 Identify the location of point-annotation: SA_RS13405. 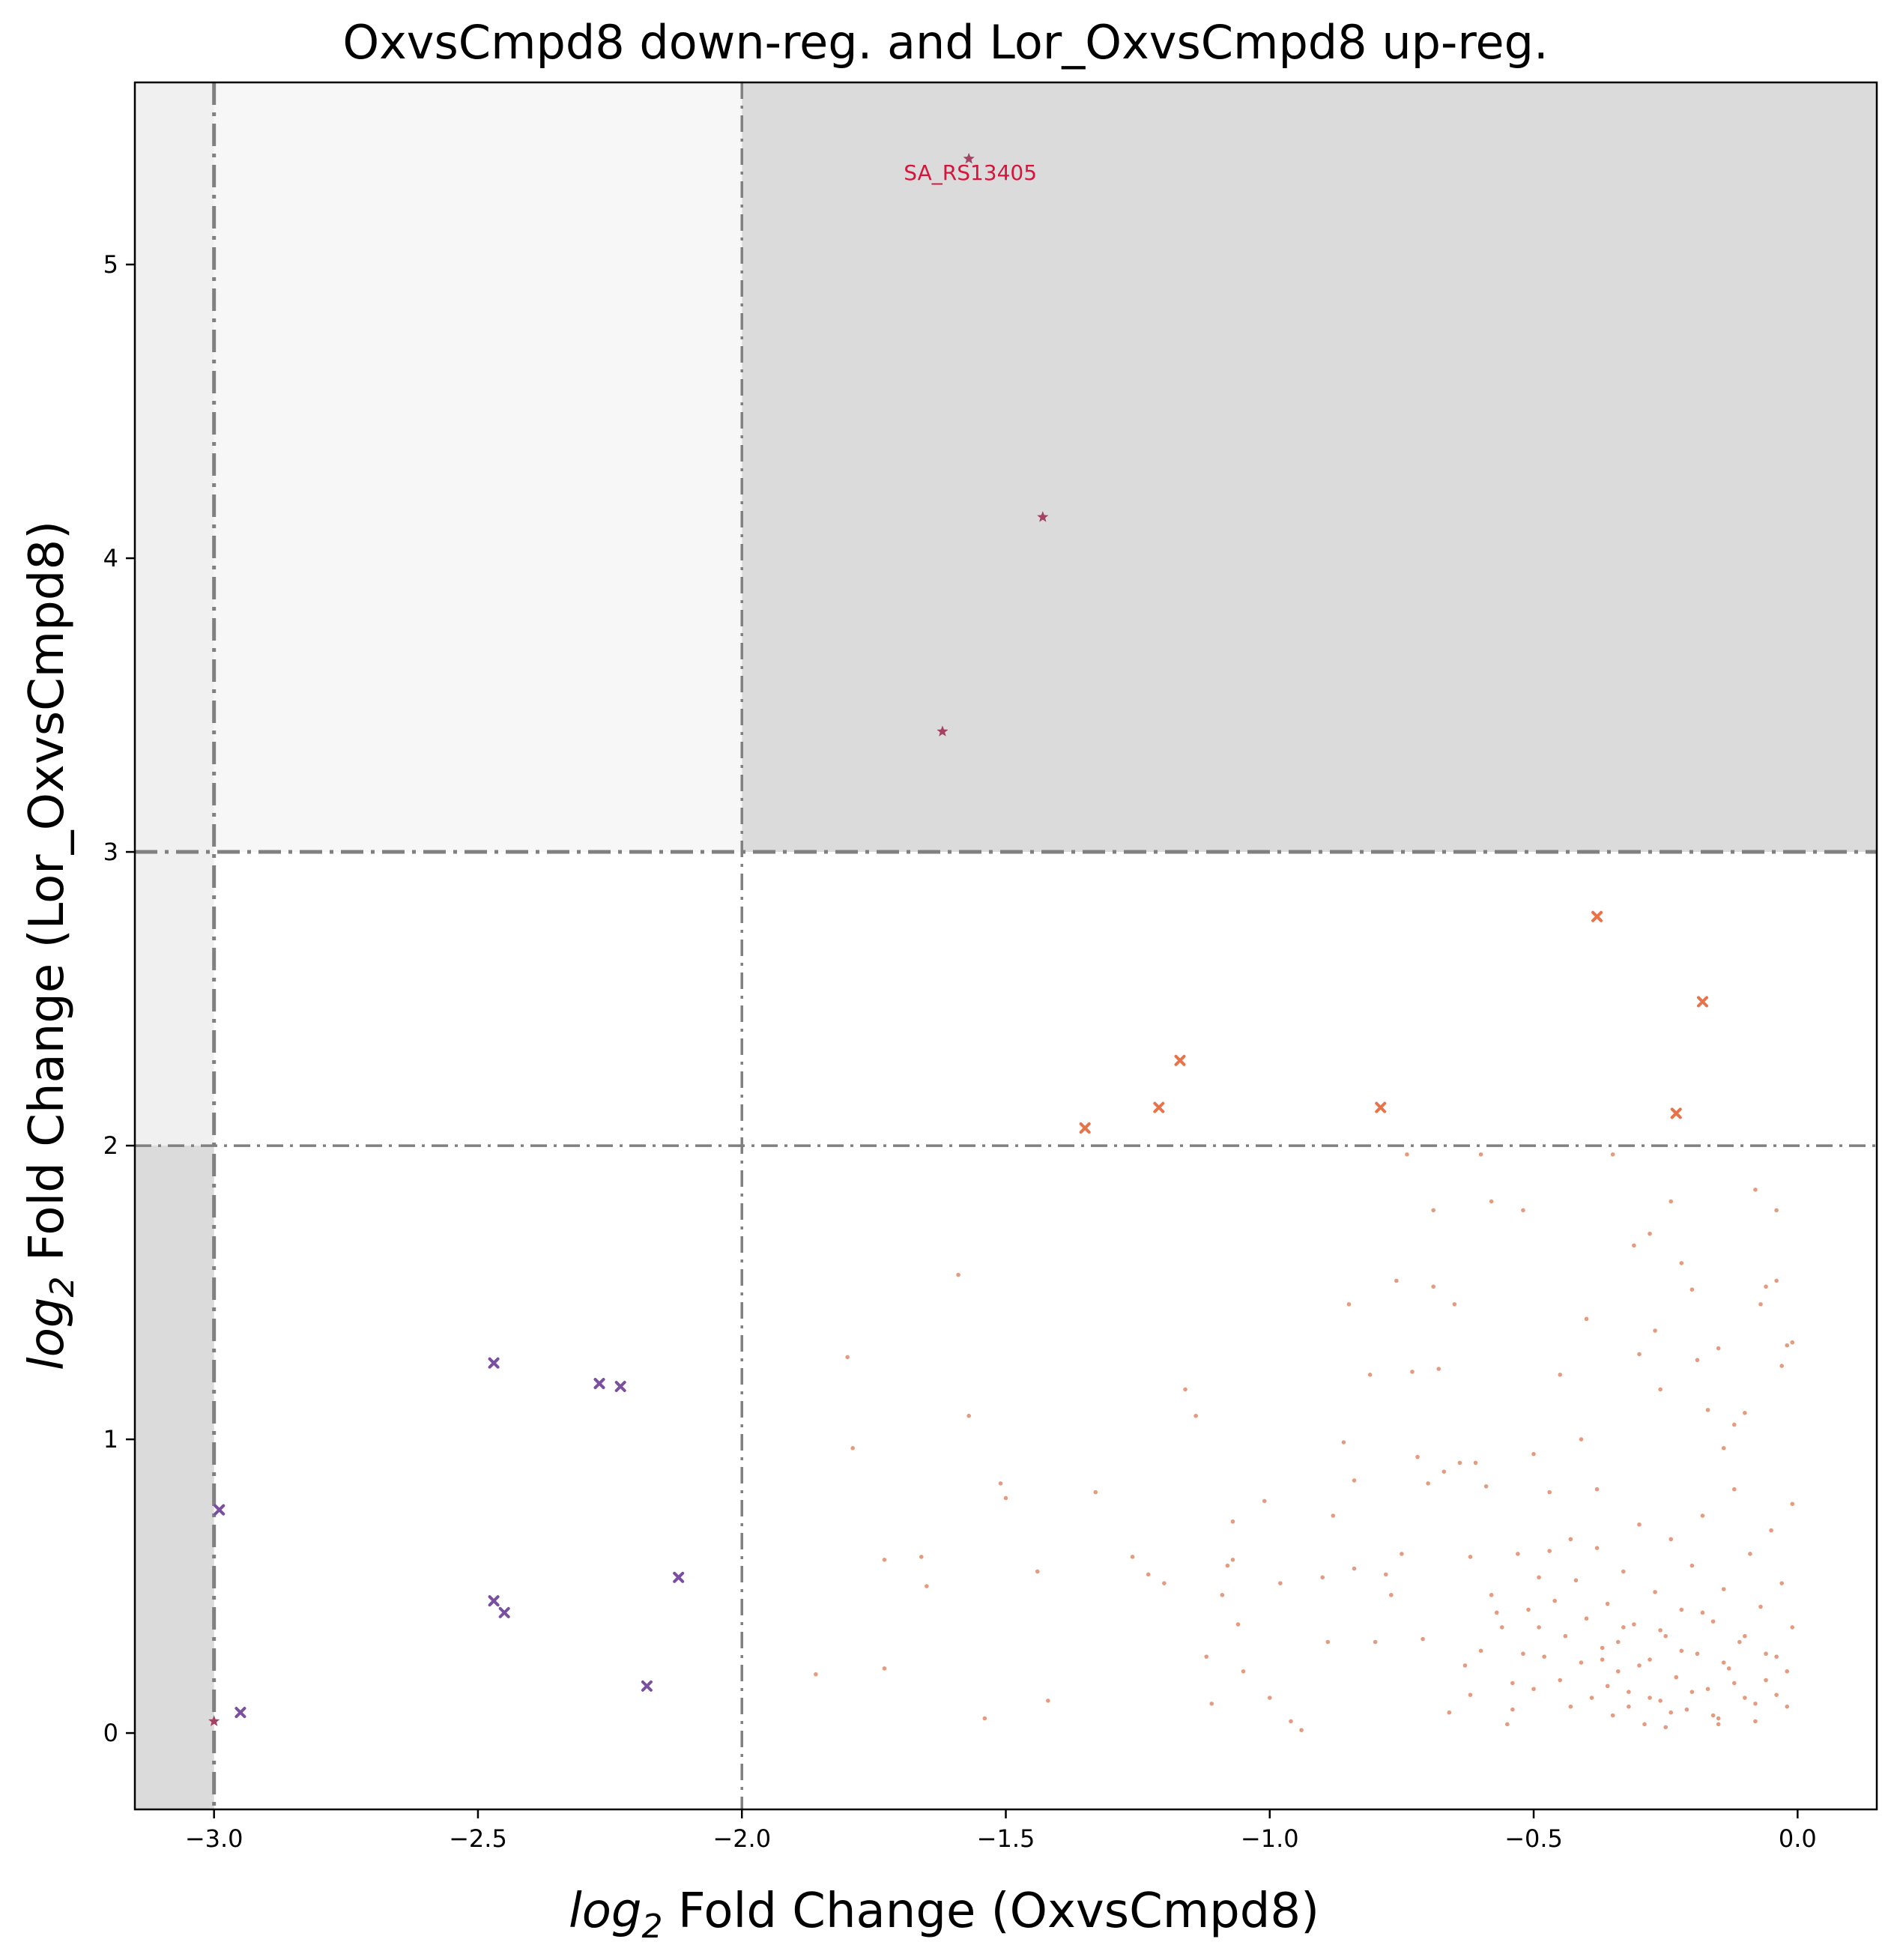
(970, 172).